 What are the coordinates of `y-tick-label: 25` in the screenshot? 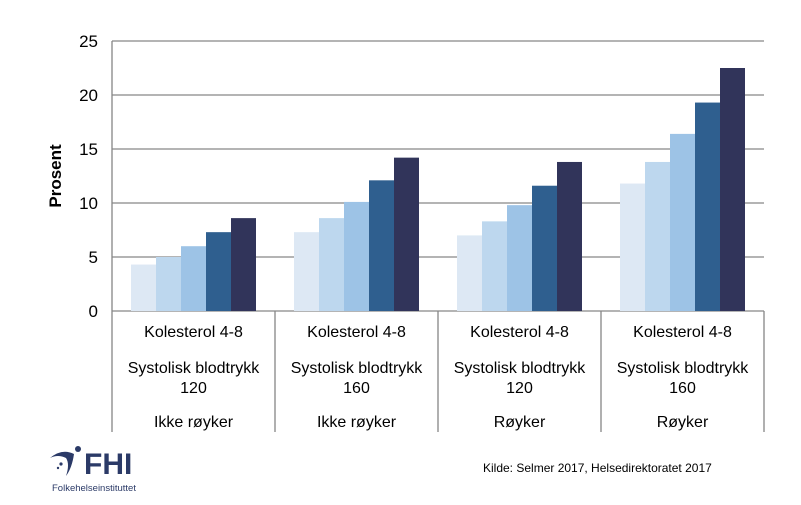 It's located at (88, 41).